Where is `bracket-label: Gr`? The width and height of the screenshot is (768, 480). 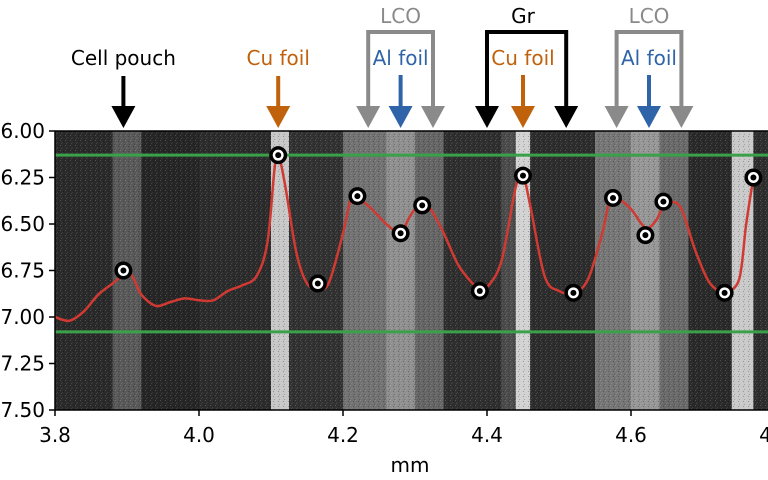 bracket-label: Gr is located at coordinates (523, 16).